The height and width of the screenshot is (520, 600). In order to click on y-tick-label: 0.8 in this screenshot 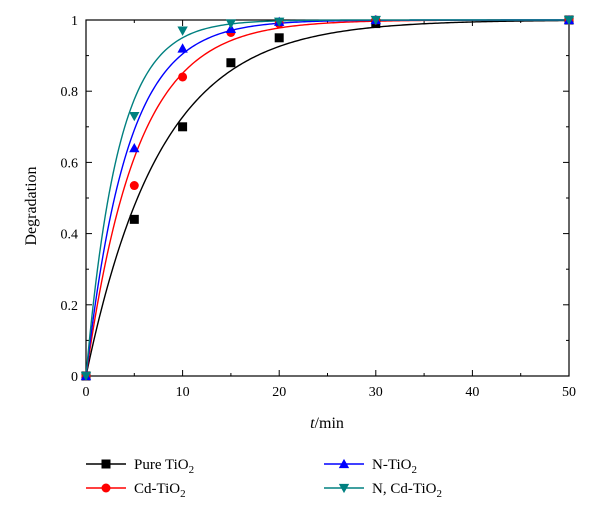, I will do `click(70, 92)`.